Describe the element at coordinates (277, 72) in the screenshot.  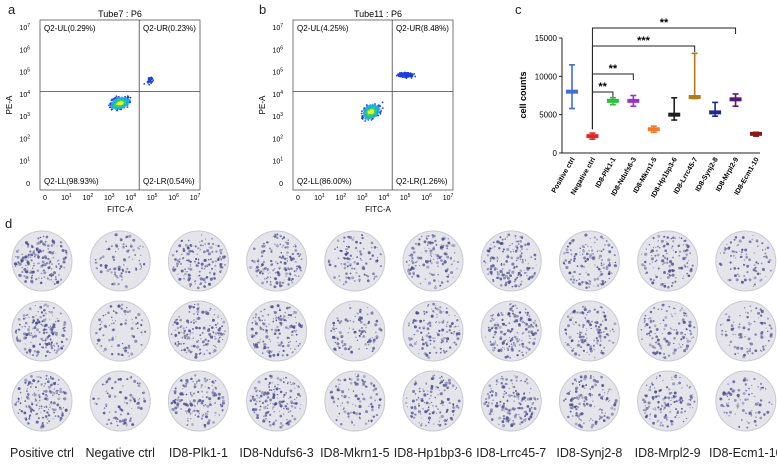
I see `flow-b-ytick: 105` at that location.